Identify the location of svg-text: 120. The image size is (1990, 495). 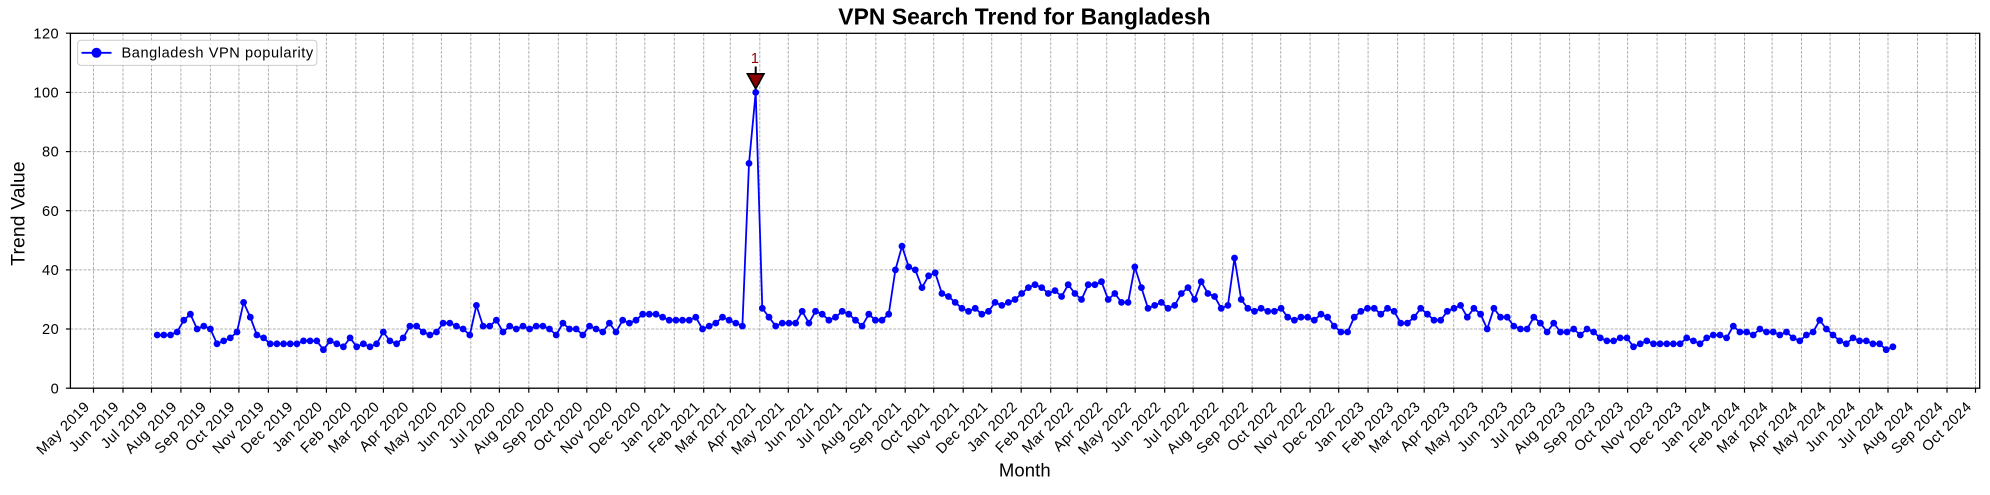
(46, 34).